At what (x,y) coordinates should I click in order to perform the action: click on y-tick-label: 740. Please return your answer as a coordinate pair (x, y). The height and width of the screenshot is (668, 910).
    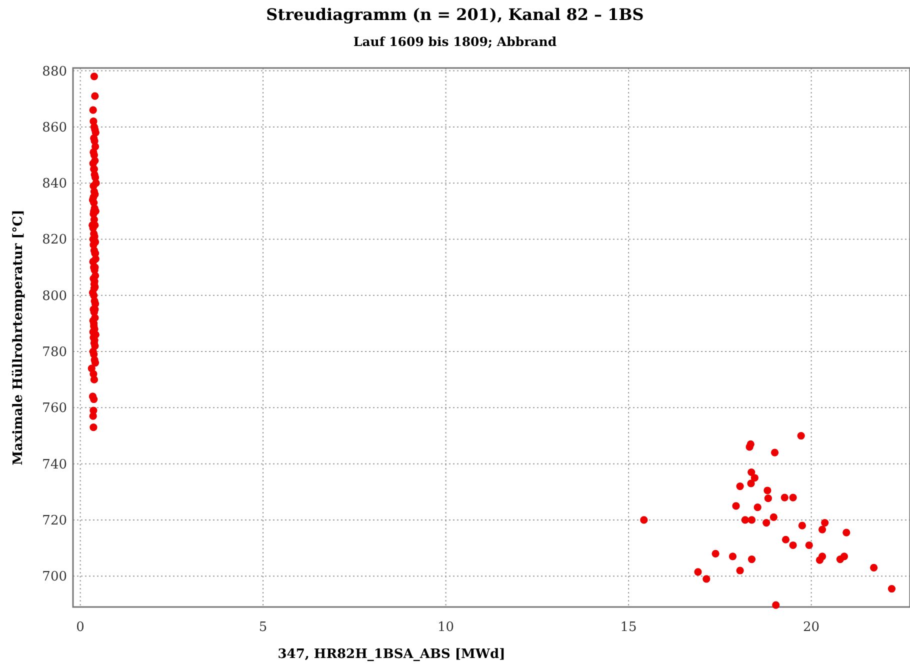
    Looking at the image, I should click on (54, 464).